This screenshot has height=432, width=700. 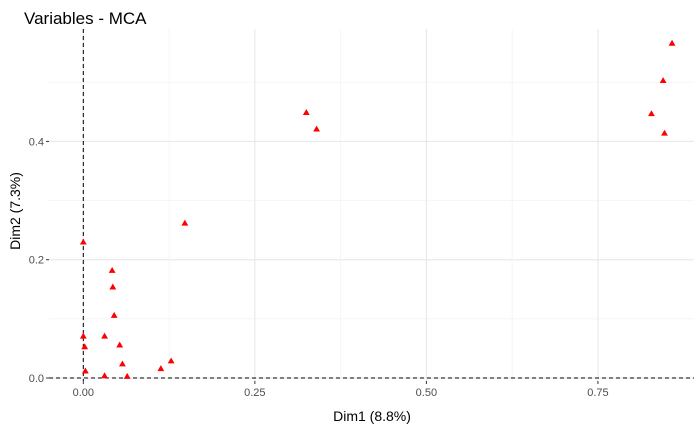 I want to click on x-tick-label: 0.00, so click(x=83, y=393).